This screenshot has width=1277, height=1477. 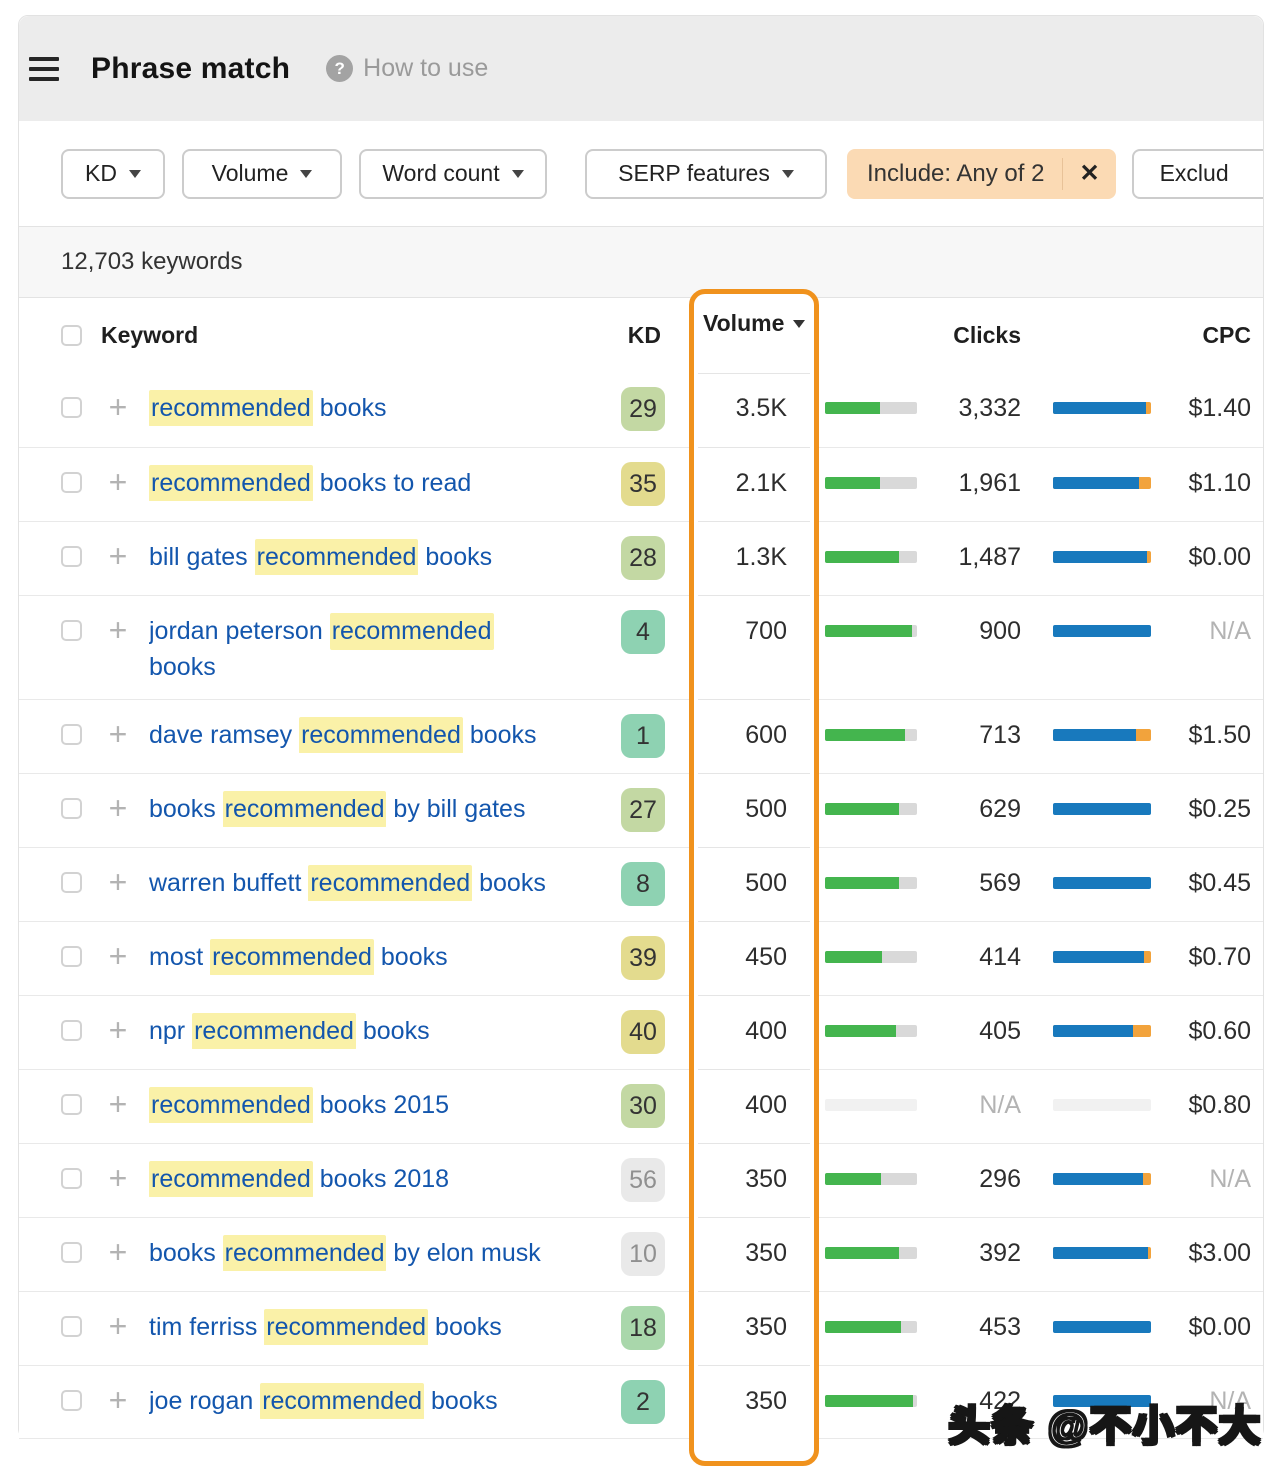 I want to click on volume-value: 350, so click(x=766, y=1327).